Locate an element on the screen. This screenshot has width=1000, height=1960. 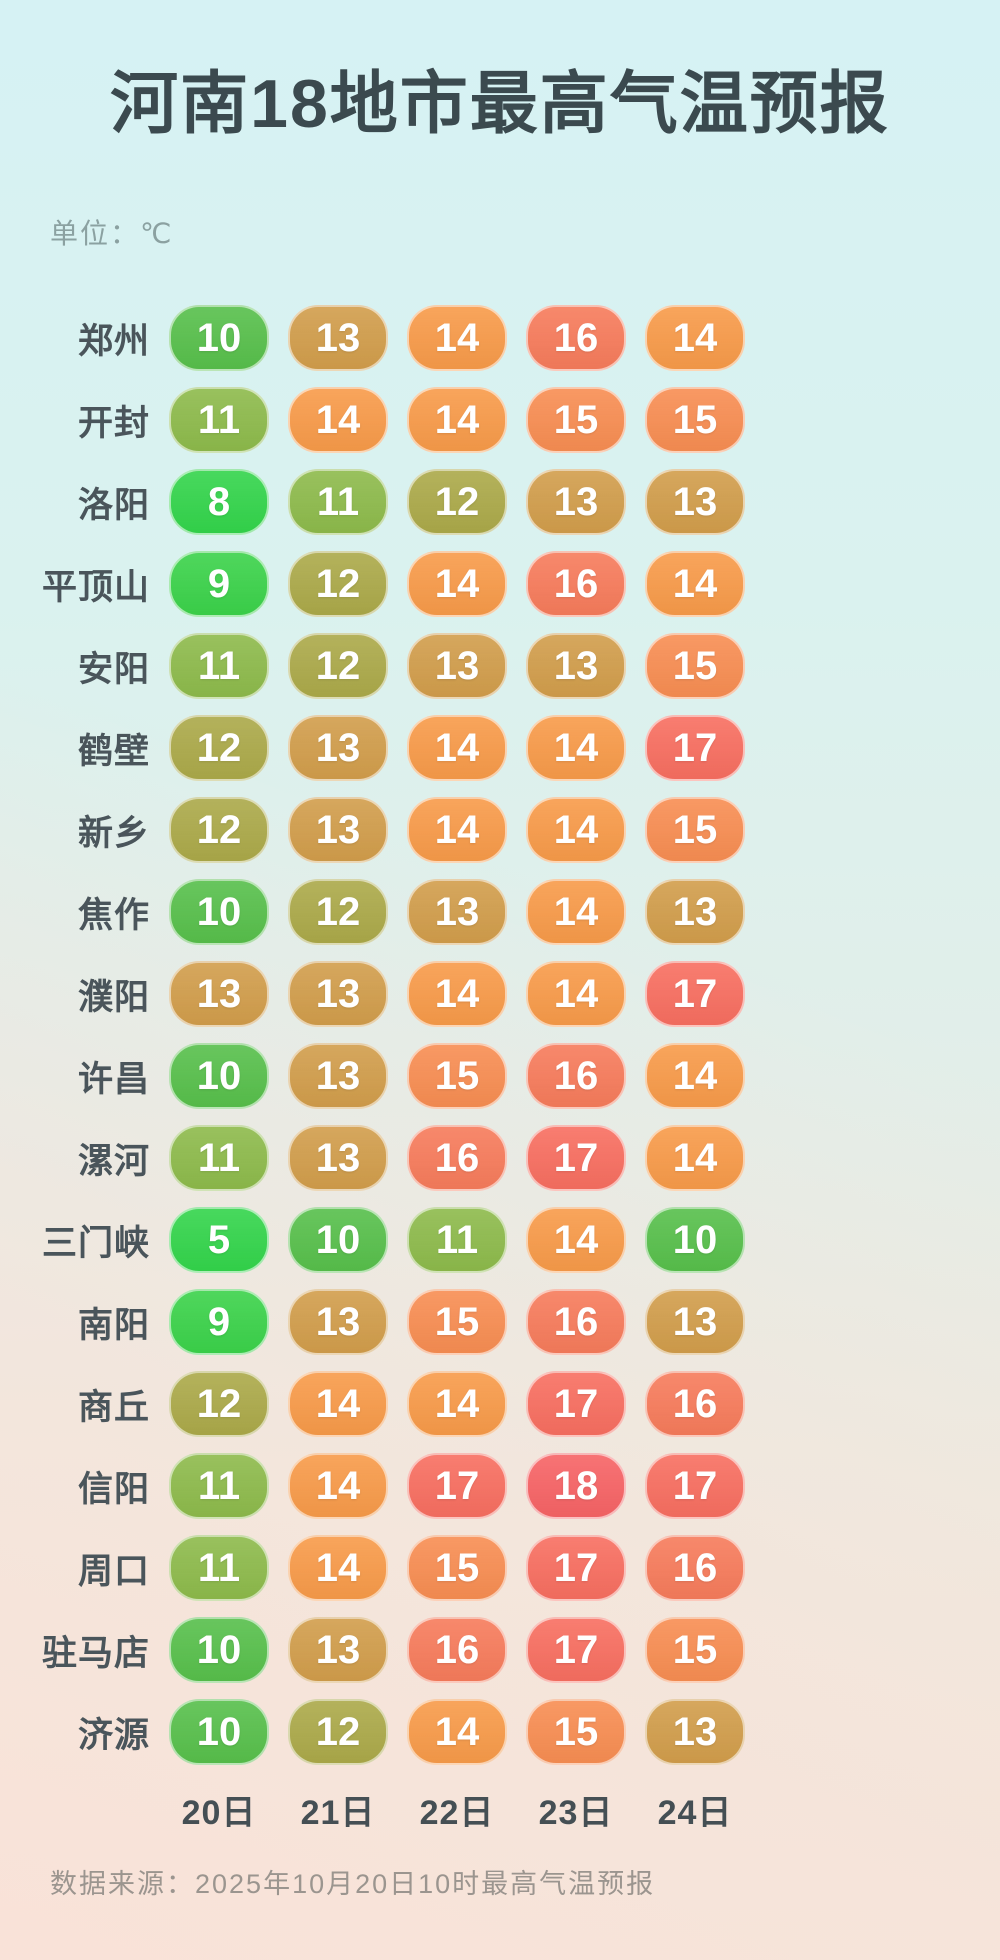
table-row: 商丘 12 14 14 17 16 is located at coordinates (500, 1404).